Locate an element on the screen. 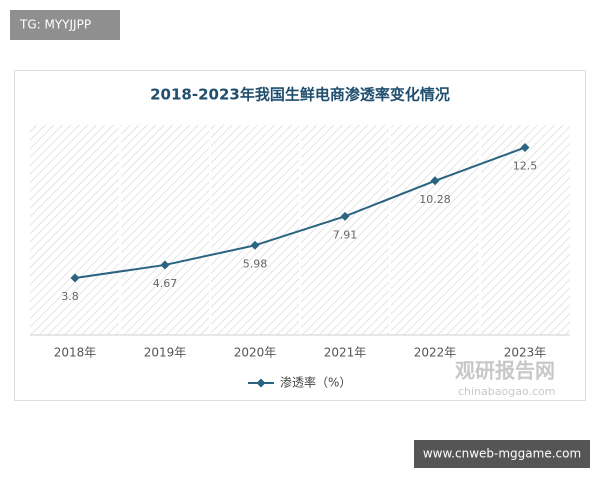 Image resolution: width=600 pixels, height=480 pixels. data-label: 7.91 is located at coordinates (345, 234).